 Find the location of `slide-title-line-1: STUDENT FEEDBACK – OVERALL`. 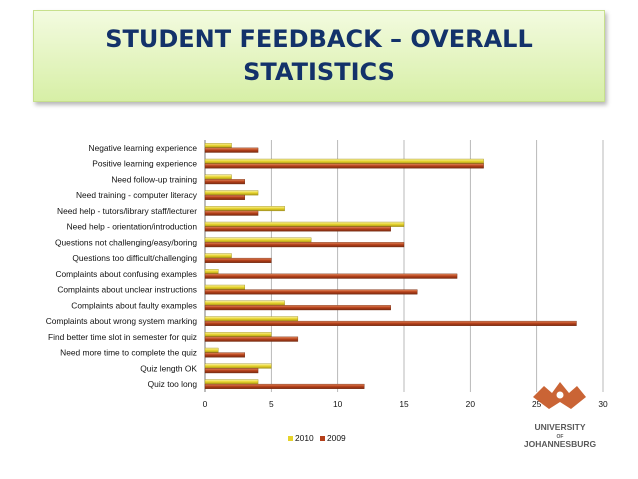

slide-title-line-1: STUDENT FEEDBACK – OVERALL is located at coordinates (319, 39).